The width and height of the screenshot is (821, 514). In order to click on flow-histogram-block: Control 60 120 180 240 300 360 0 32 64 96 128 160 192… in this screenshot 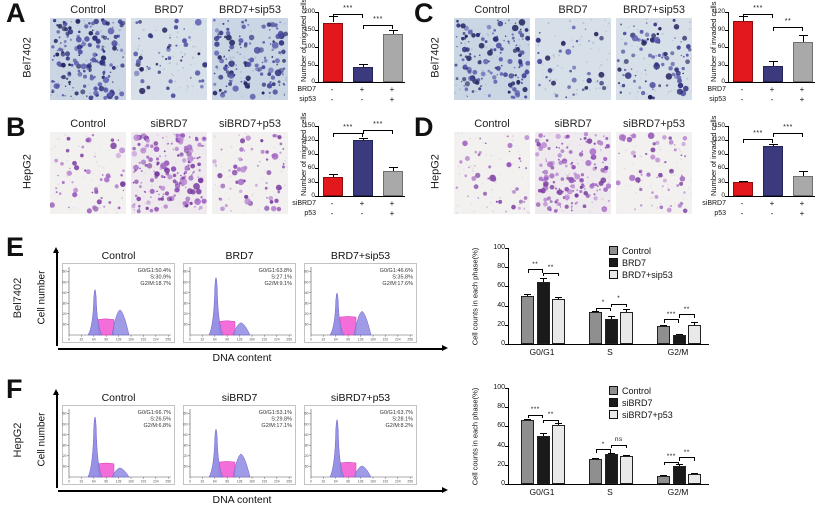, I will do `click(118, 299)`.